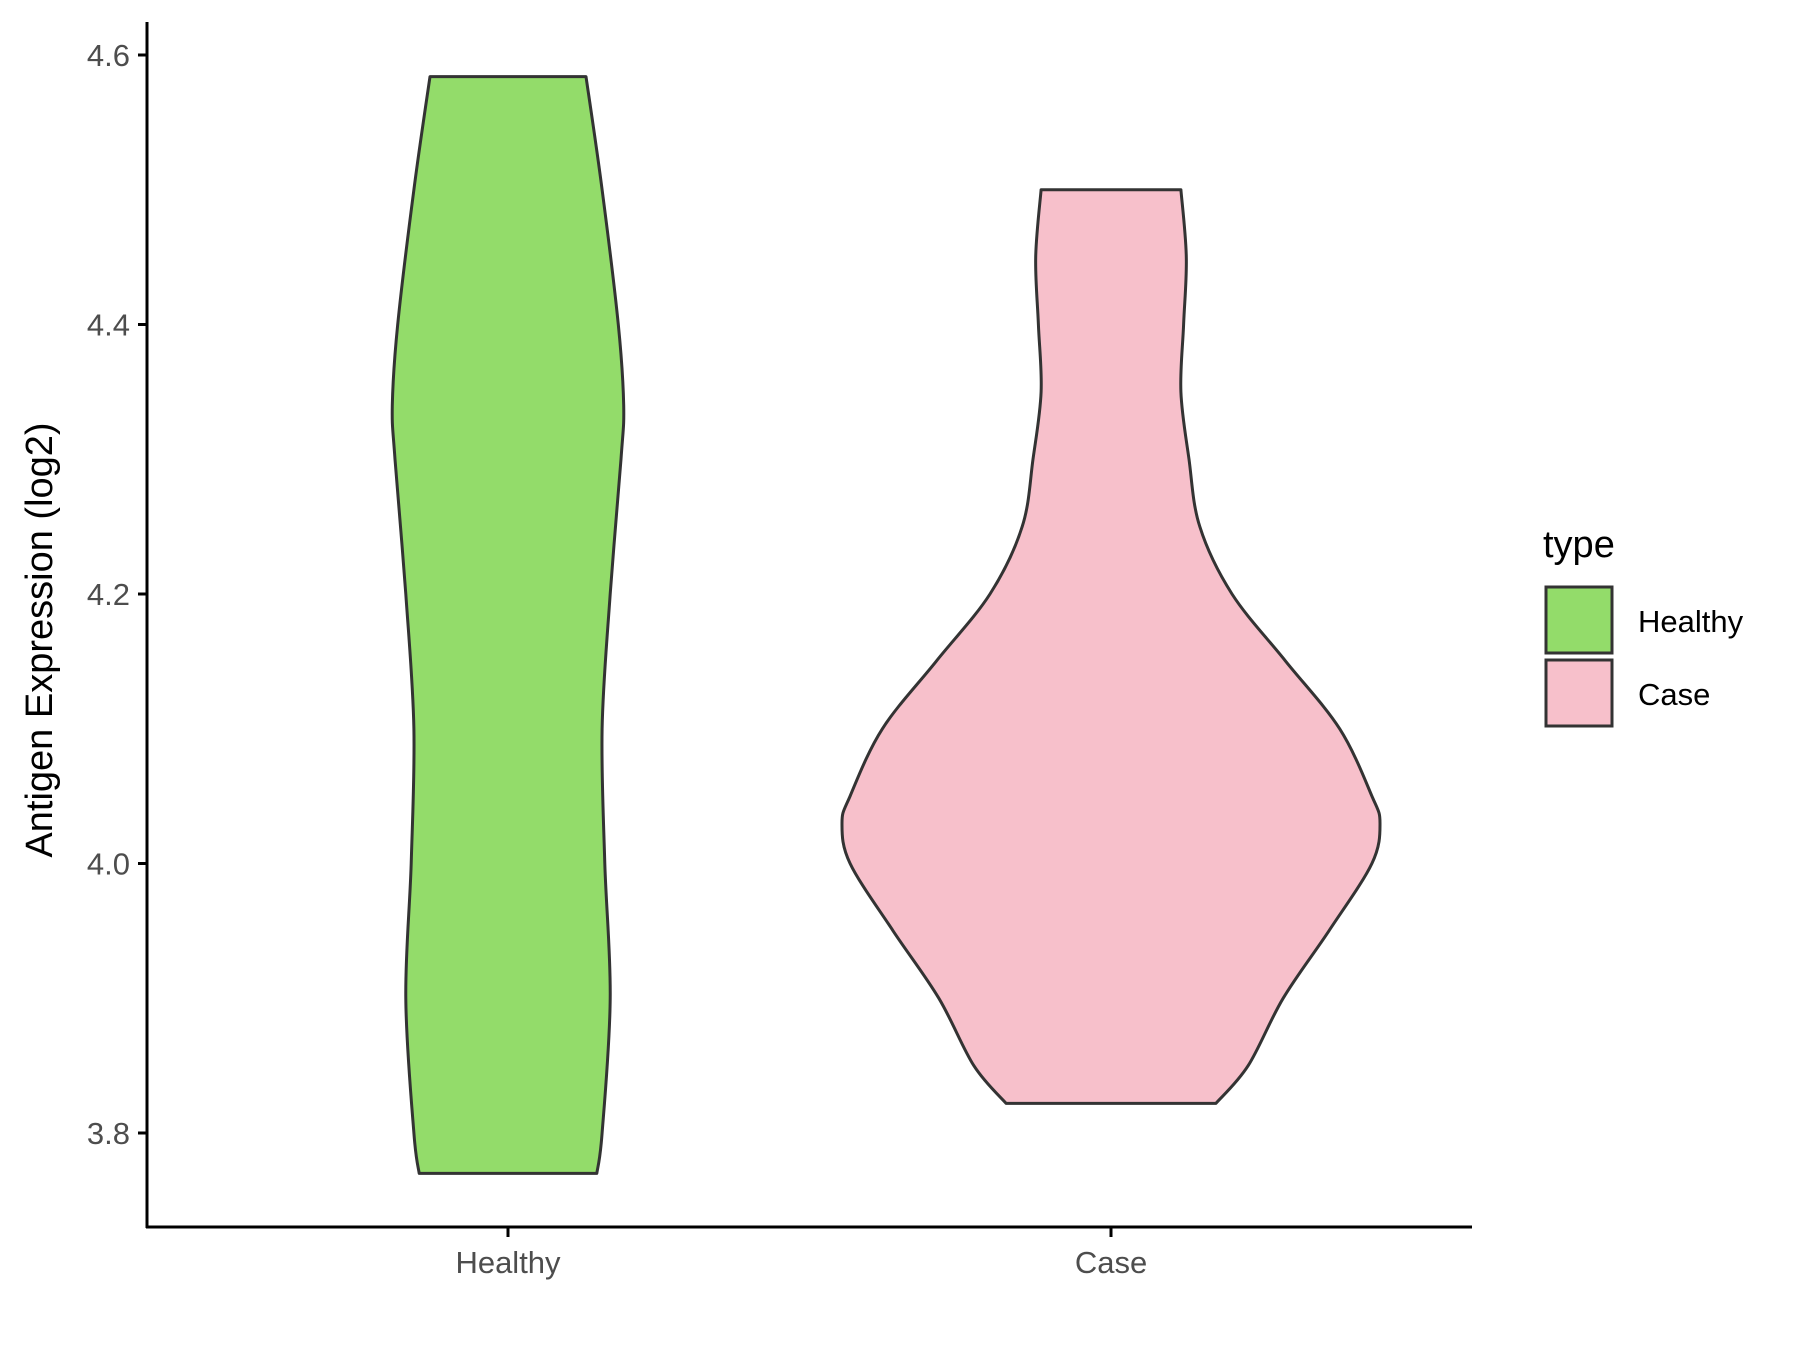  Describe the element at coordinates (1691, 621) in the screenshot. I see `legend-label: Healthy` at that location.